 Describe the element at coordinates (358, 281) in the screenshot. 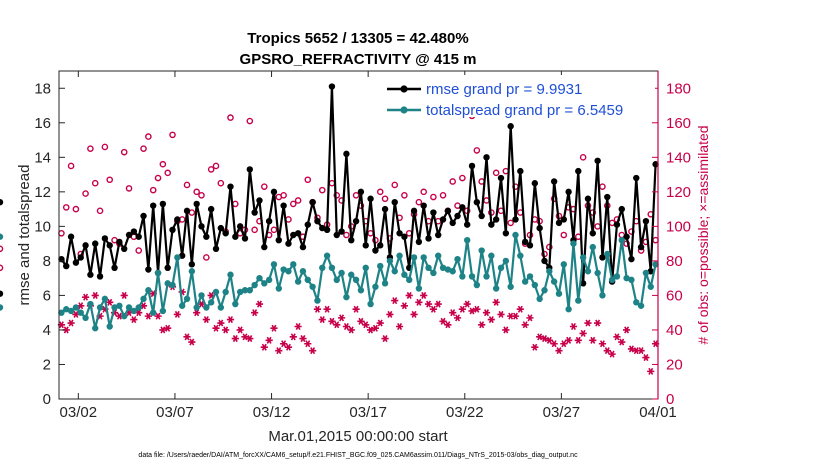

I see `totalspread-series-line` at that location.